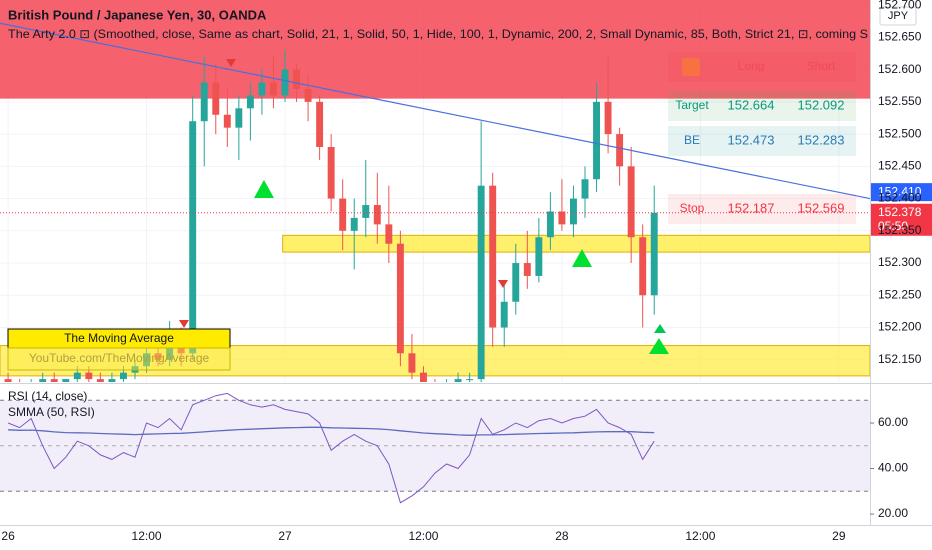  What do you see at coordinates (285, 536) in the screenshot?
I see `x-tick-label: 27` at bounding box center [285, 536].